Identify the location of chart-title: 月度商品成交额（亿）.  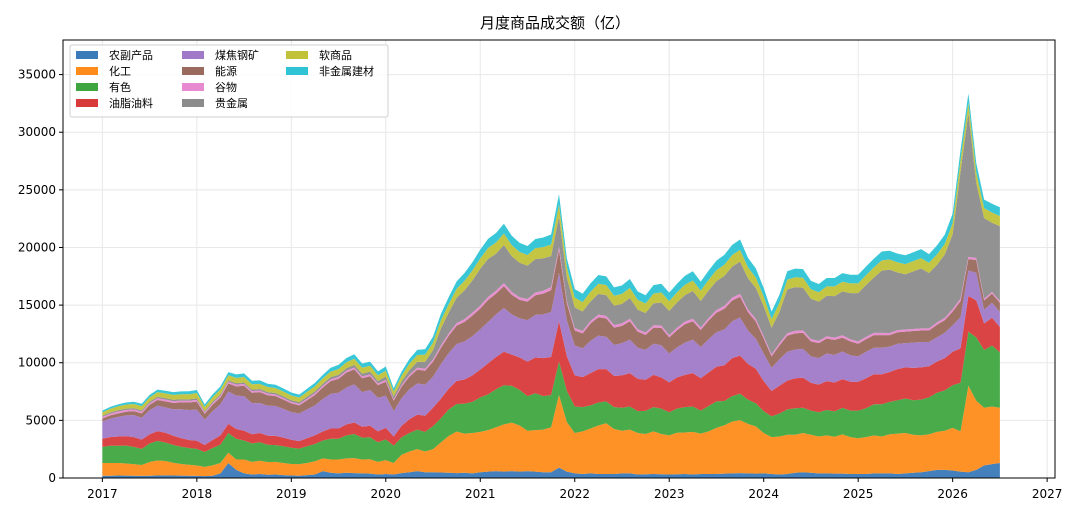
(555, 23).